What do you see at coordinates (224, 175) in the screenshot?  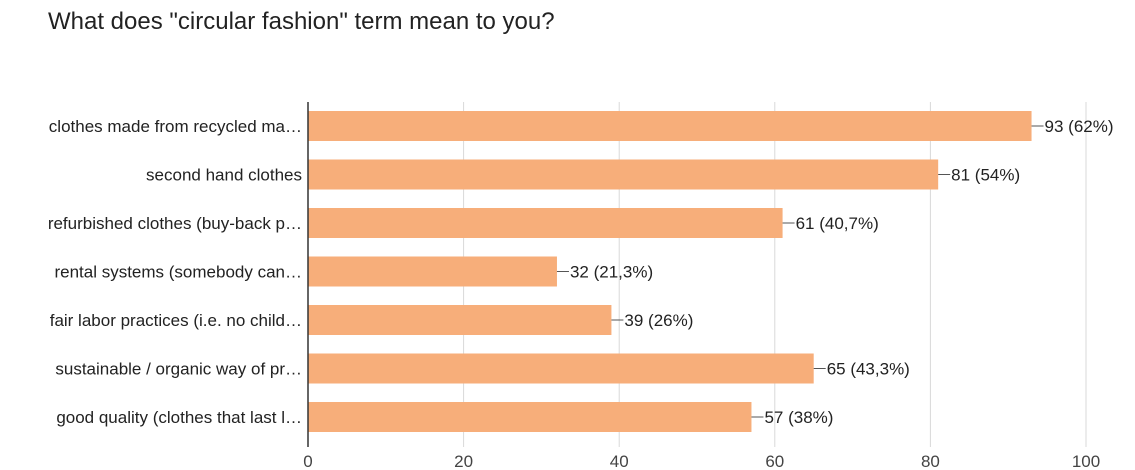 I see `category-label: second hand clothes` at bounding box center [224, 175].